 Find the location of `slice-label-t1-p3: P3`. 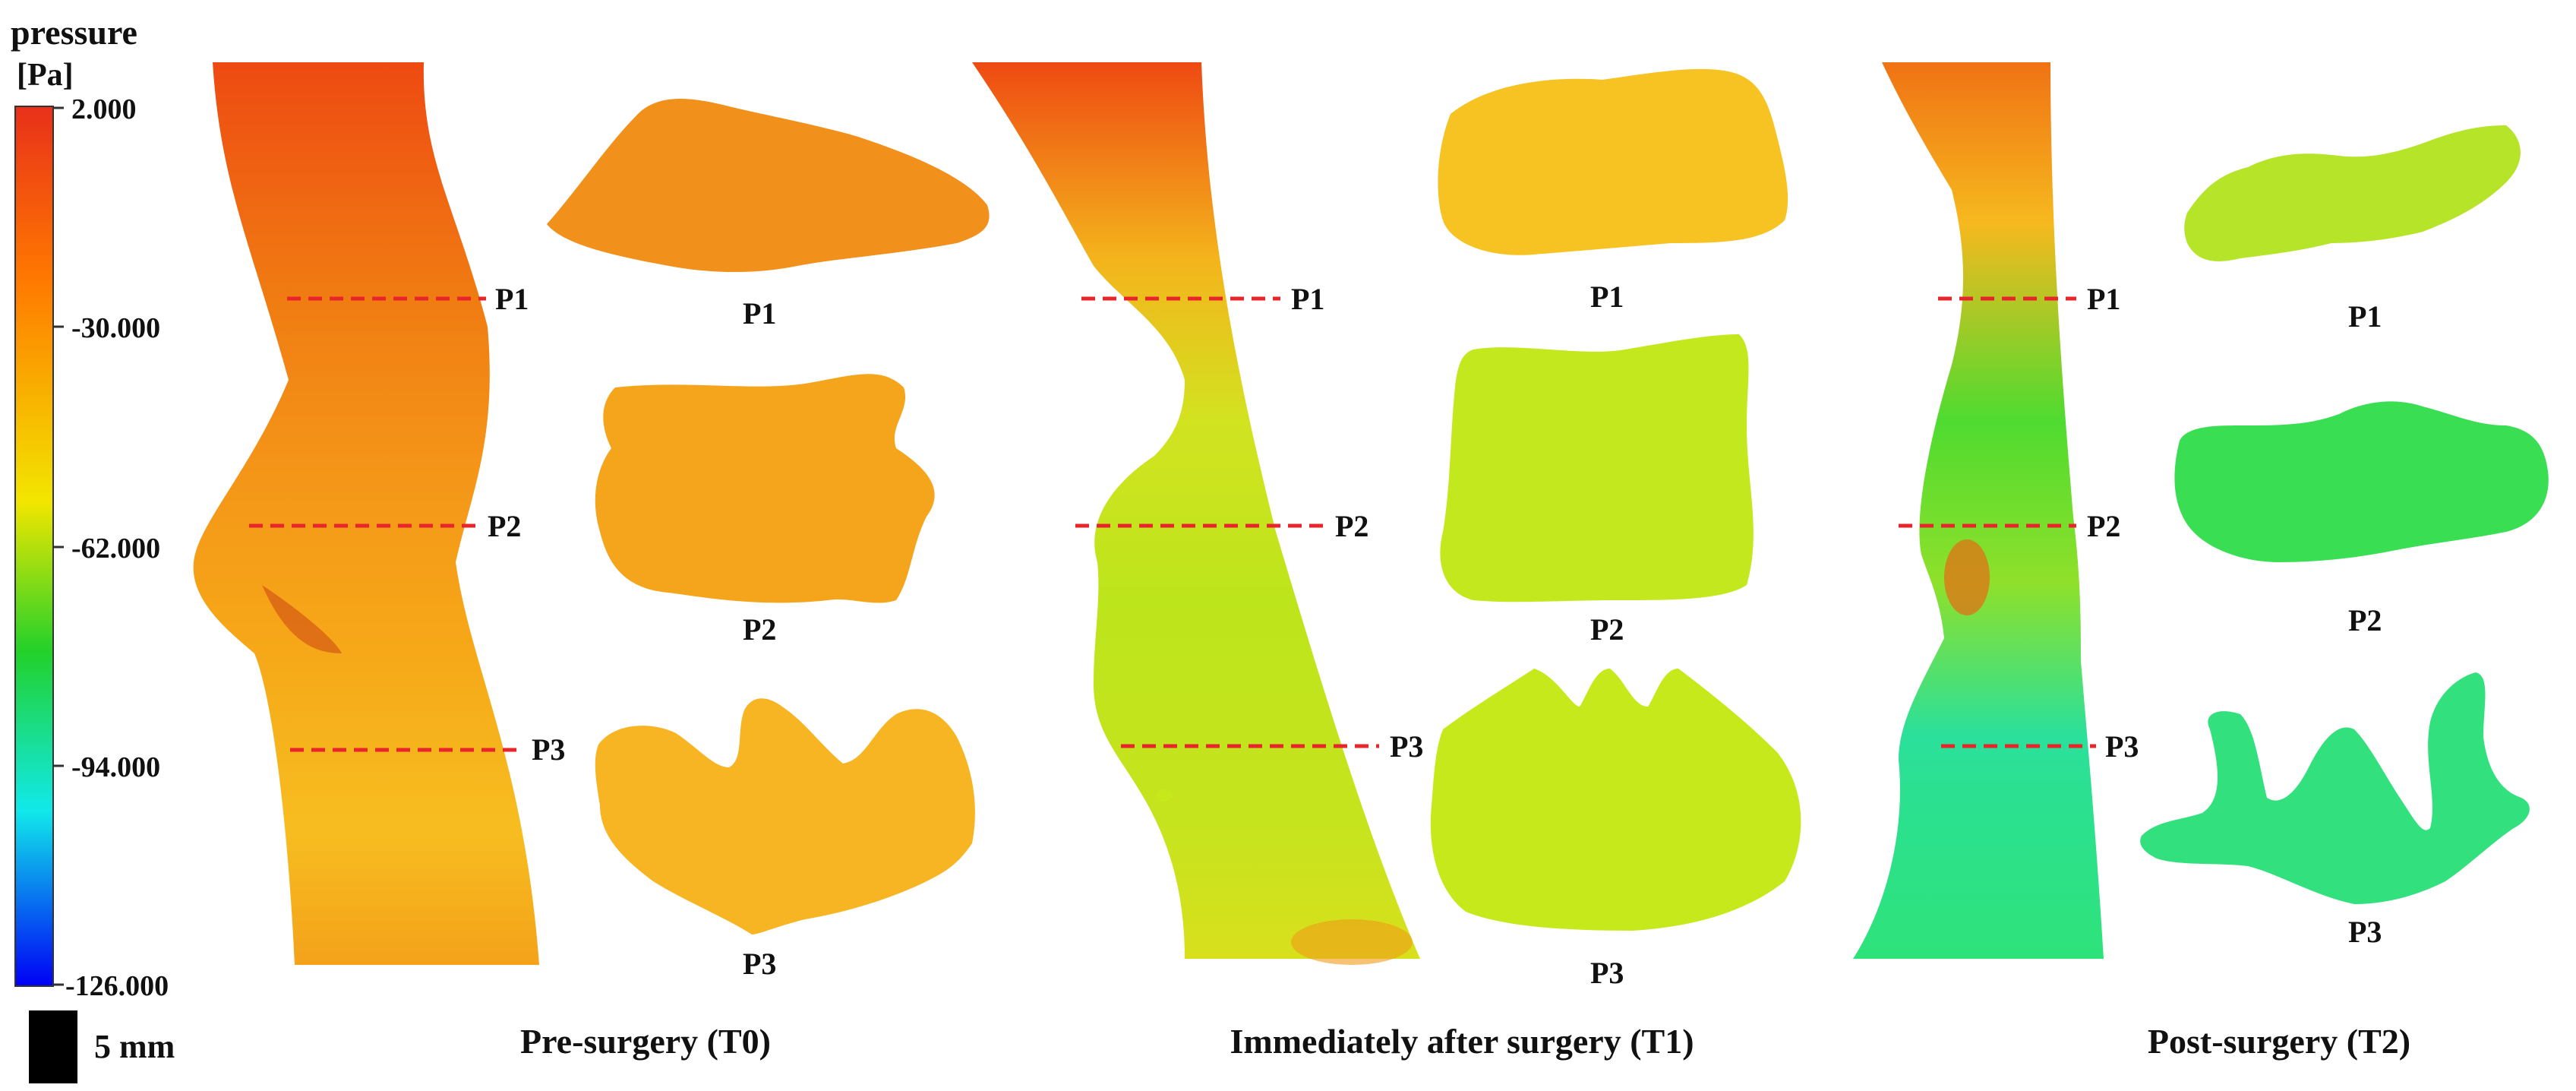

slice-label-t1-p3: P3 is located at coordinates (1607, 973).